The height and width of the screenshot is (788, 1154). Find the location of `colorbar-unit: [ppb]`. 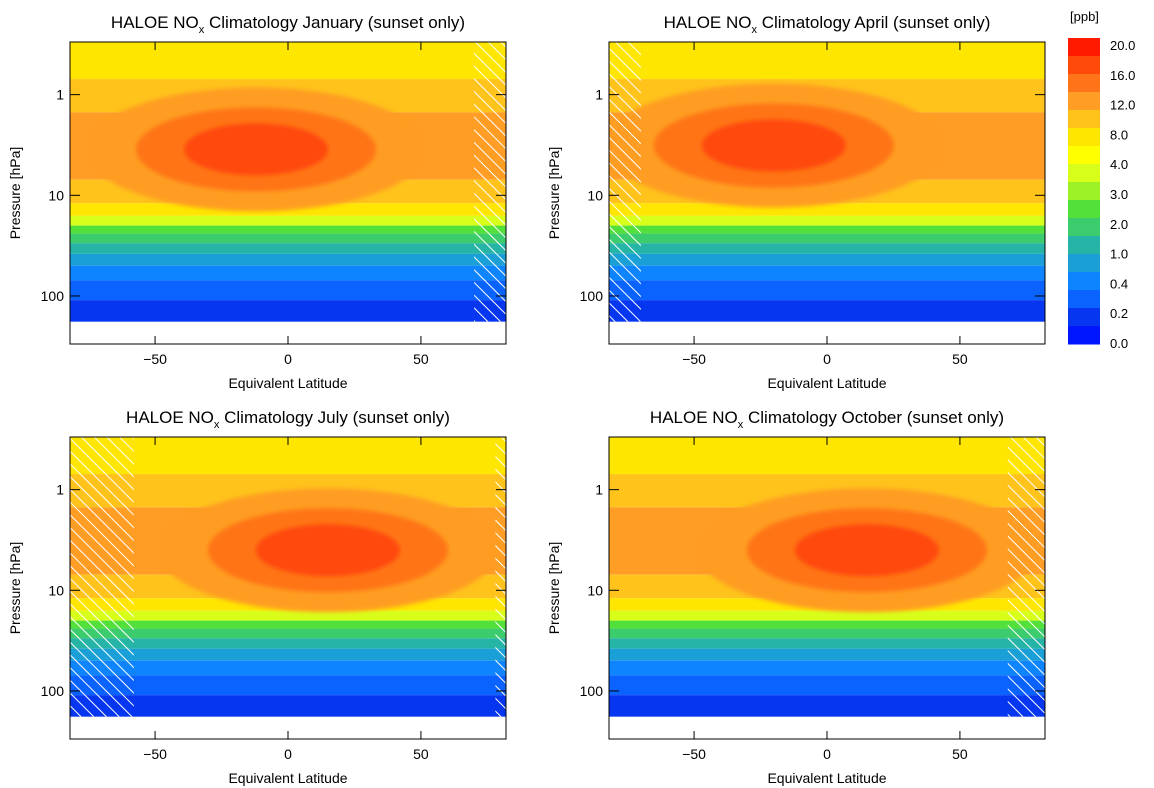

colorbar-unit: [ppb] is located at coordinates (1084, 16).